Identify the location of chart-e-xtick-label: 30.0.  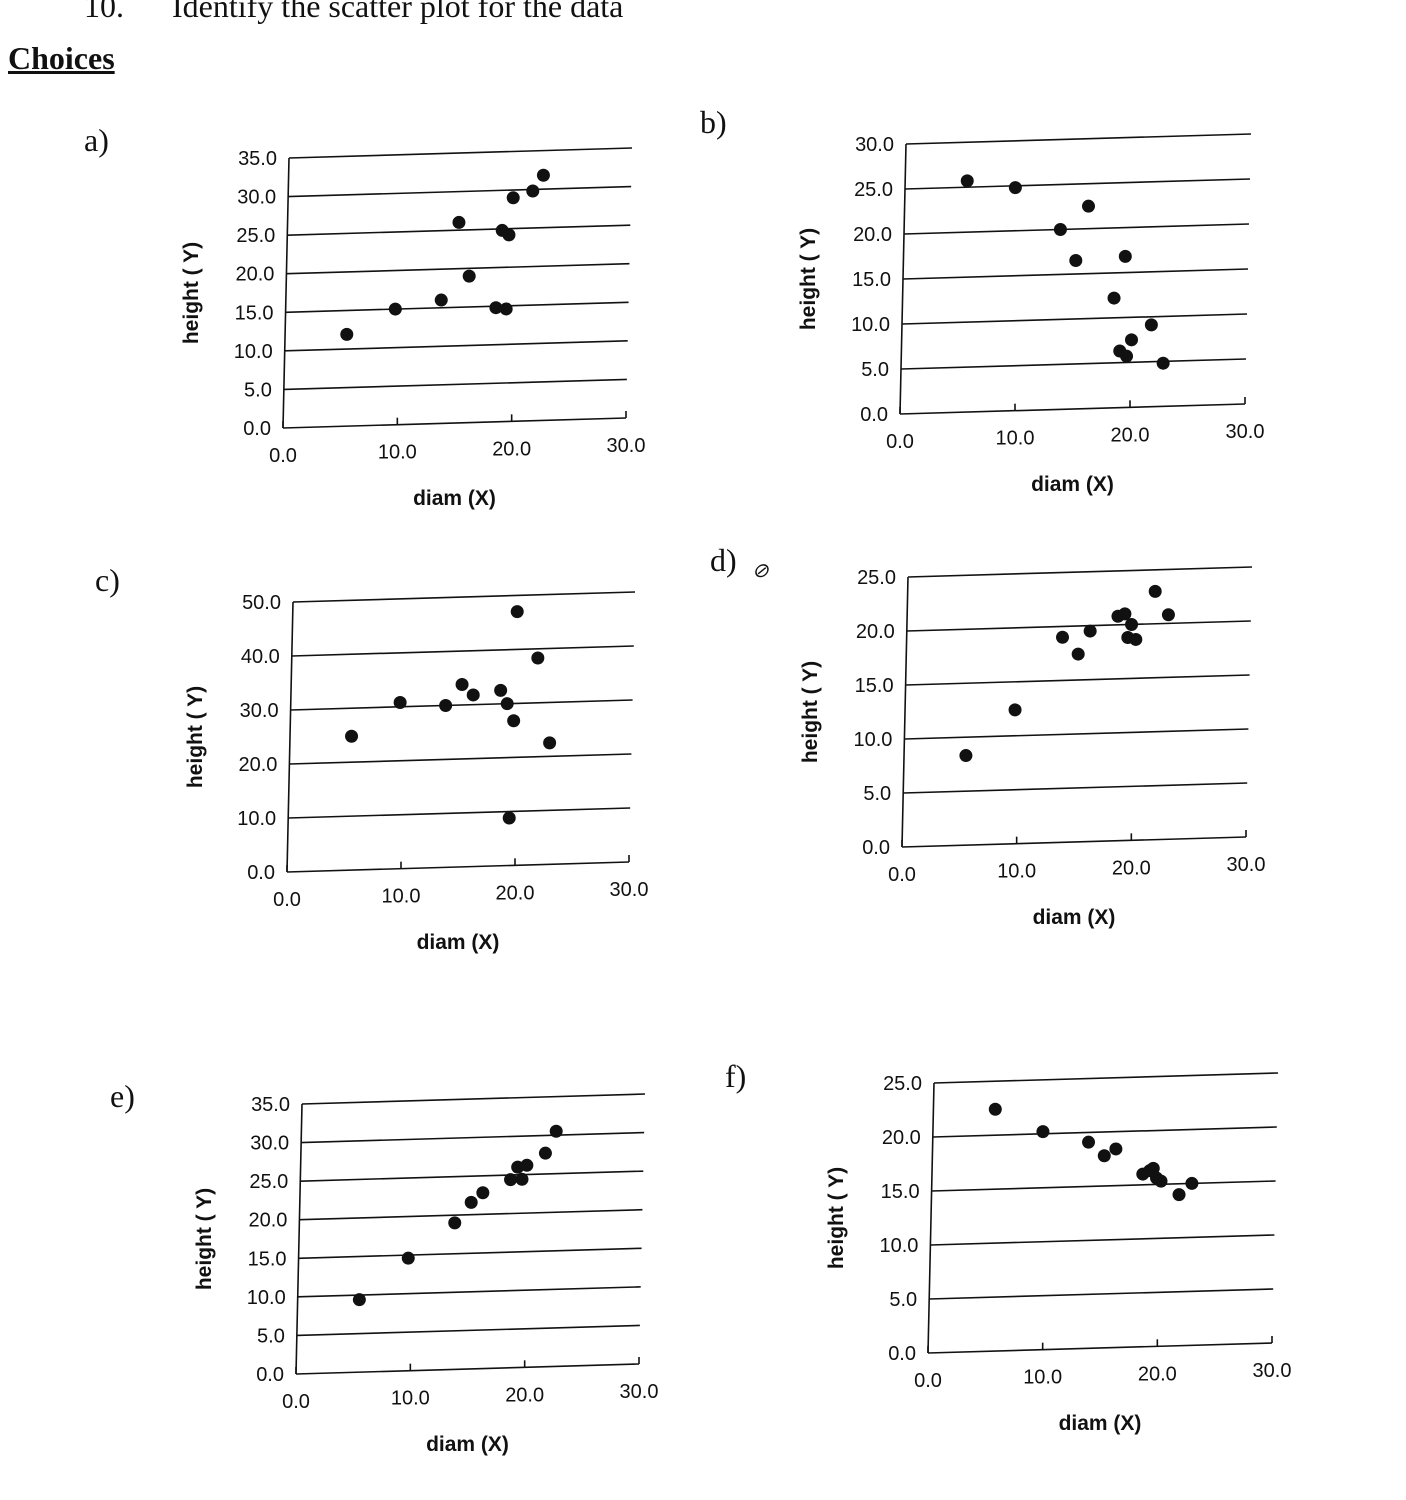
(639, 1392).